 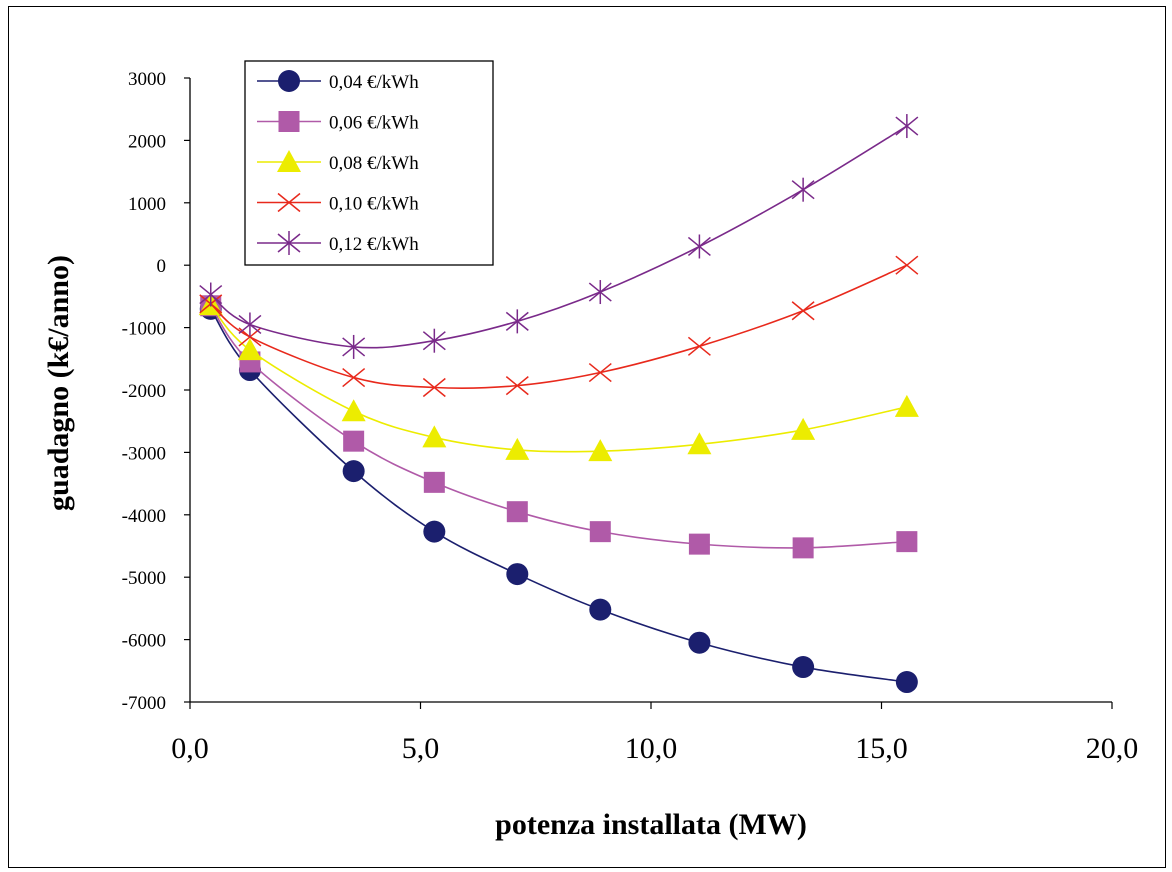 I want to click on y-tick-label: 0, so click(x=162, y=266).